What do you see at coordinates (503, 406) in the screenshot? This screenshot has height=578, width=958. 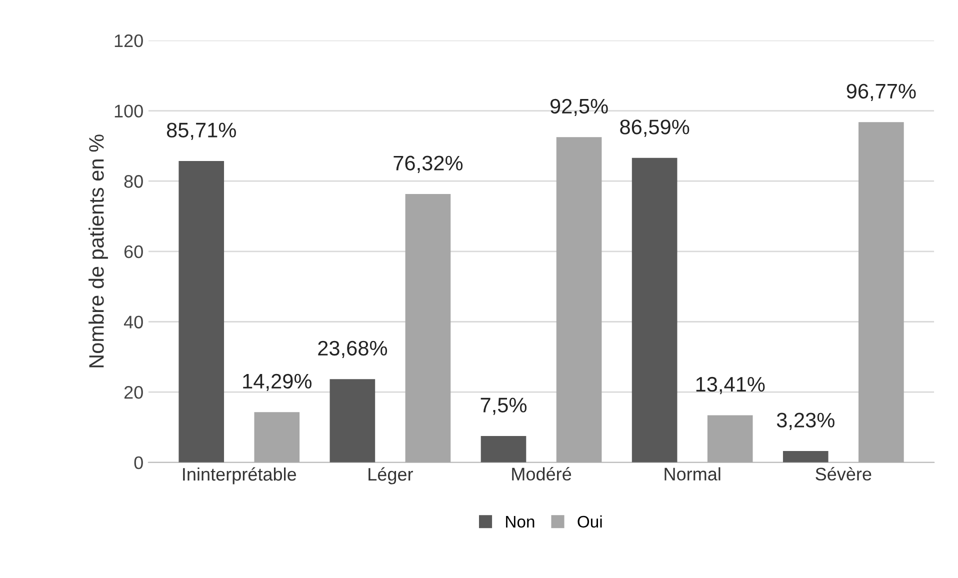 I see `data-label: 7,5%` at bounding box center [503, 406].